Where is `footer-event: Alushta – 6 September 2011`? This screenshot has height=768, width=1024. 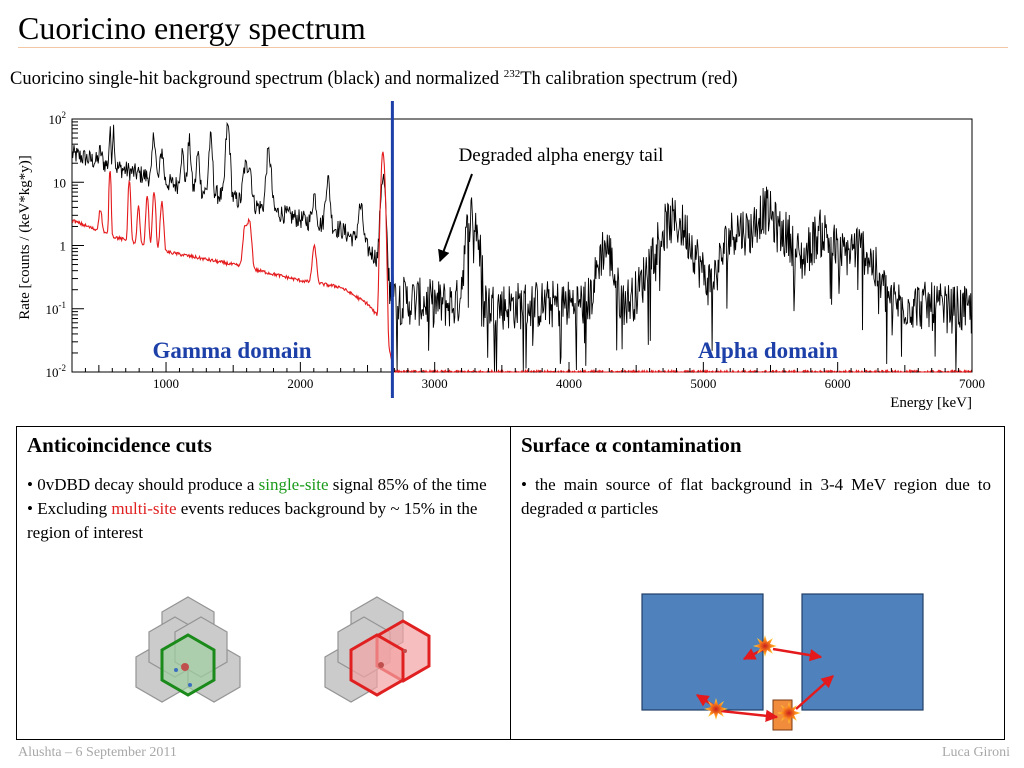 footer-event: Alushta – 6 September 2011 is located at coordinates (97, 752).